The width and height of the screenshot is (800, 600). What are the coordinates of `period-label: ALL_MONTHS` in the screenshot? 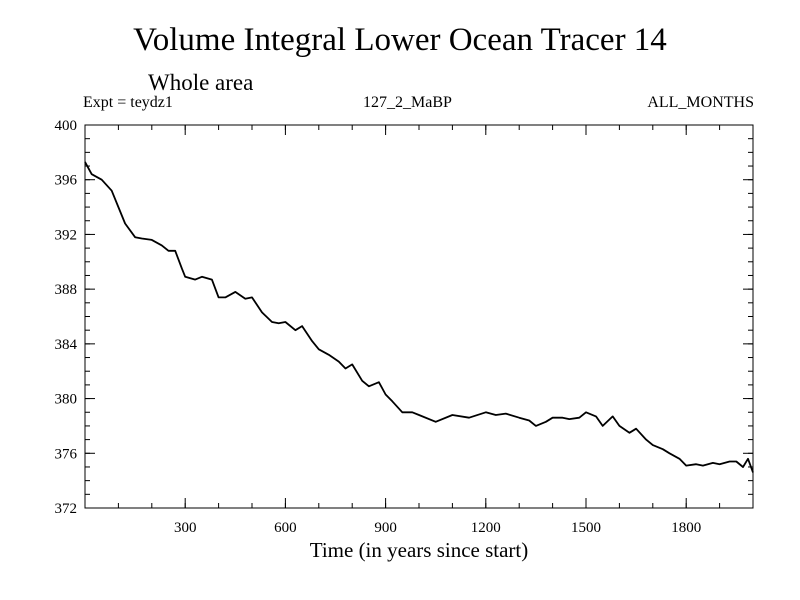 It's located at (700, 102).